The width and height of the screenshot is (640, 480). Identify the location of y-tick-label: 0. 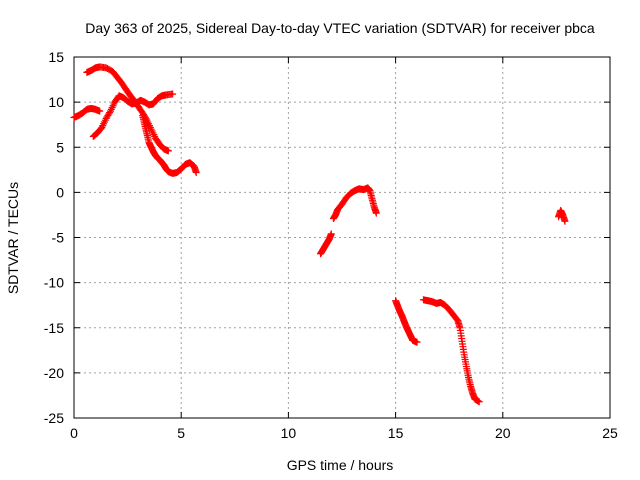
(60, 192).